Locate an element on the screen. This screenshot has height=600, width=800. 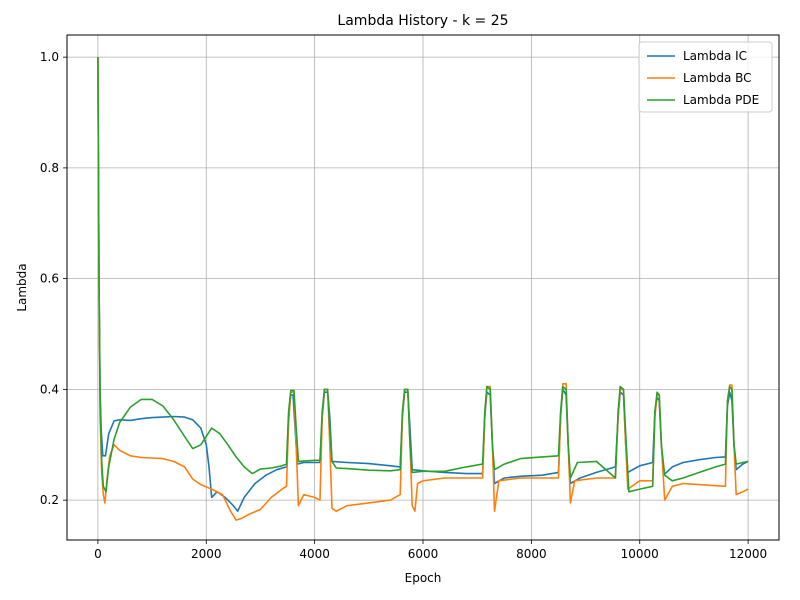
y-axis: 0.2 0.4 0.6 0.8 1.0 is located at coordinates (53, 278).